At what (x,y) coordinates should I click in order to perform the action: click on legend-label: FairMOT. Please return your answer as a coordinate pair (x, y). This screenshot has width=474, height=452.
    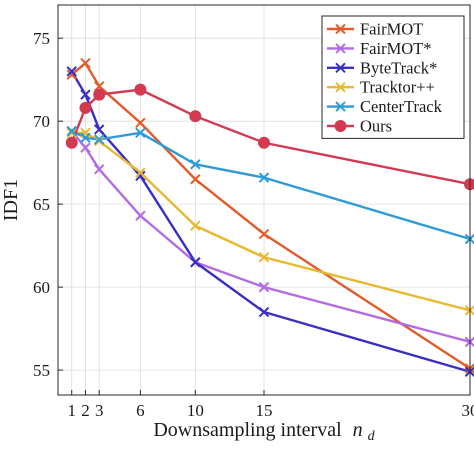
    Looking at the image, I should click on (391, 29).